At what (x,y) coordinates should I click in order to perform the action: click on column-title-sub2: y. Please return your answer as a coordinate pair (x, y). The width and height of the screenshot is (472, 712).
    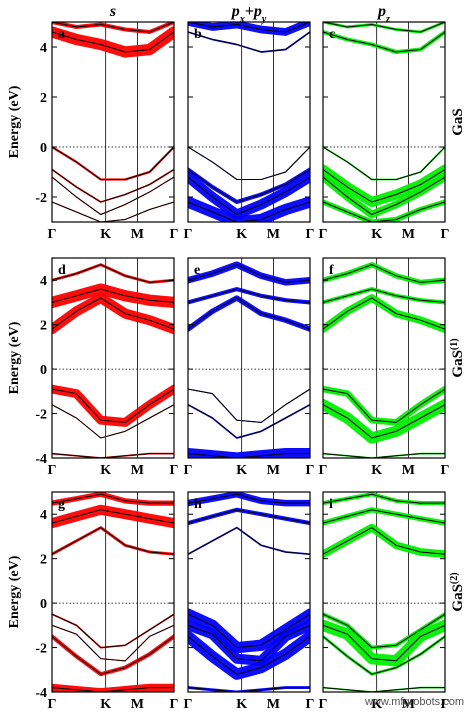
    Looking at the image, I should click on (264, 19).